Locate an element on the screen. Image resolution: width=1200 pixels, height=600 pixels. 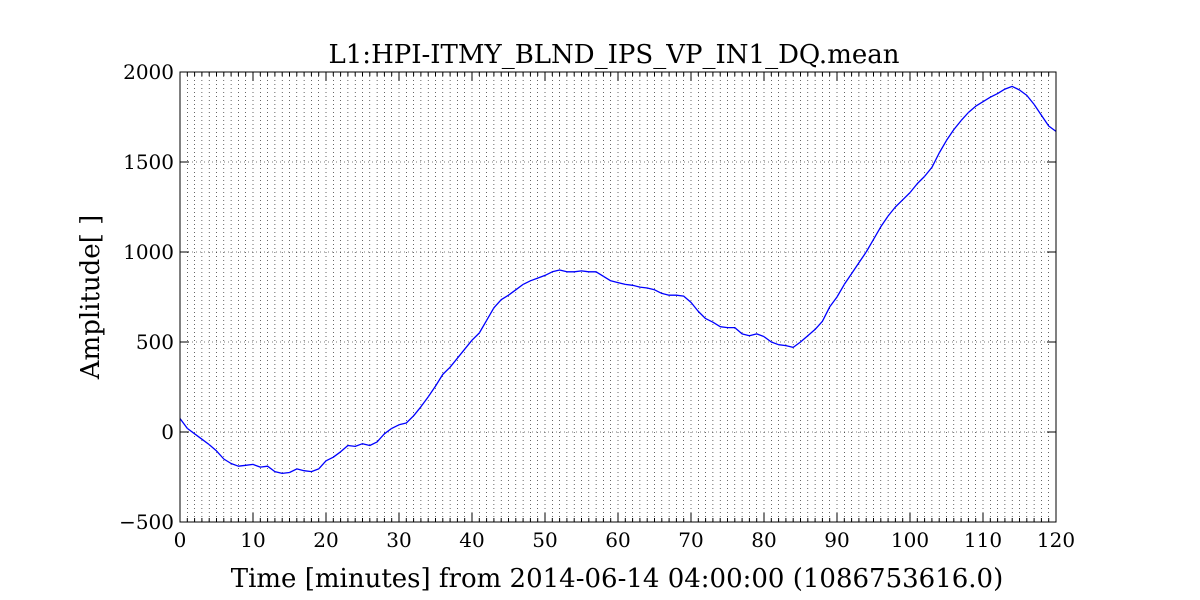
chart-title: L1:HPI-ITMY_BLND_IPS_VP_IN1_DQ.mean is located at coordinates (614, 55).